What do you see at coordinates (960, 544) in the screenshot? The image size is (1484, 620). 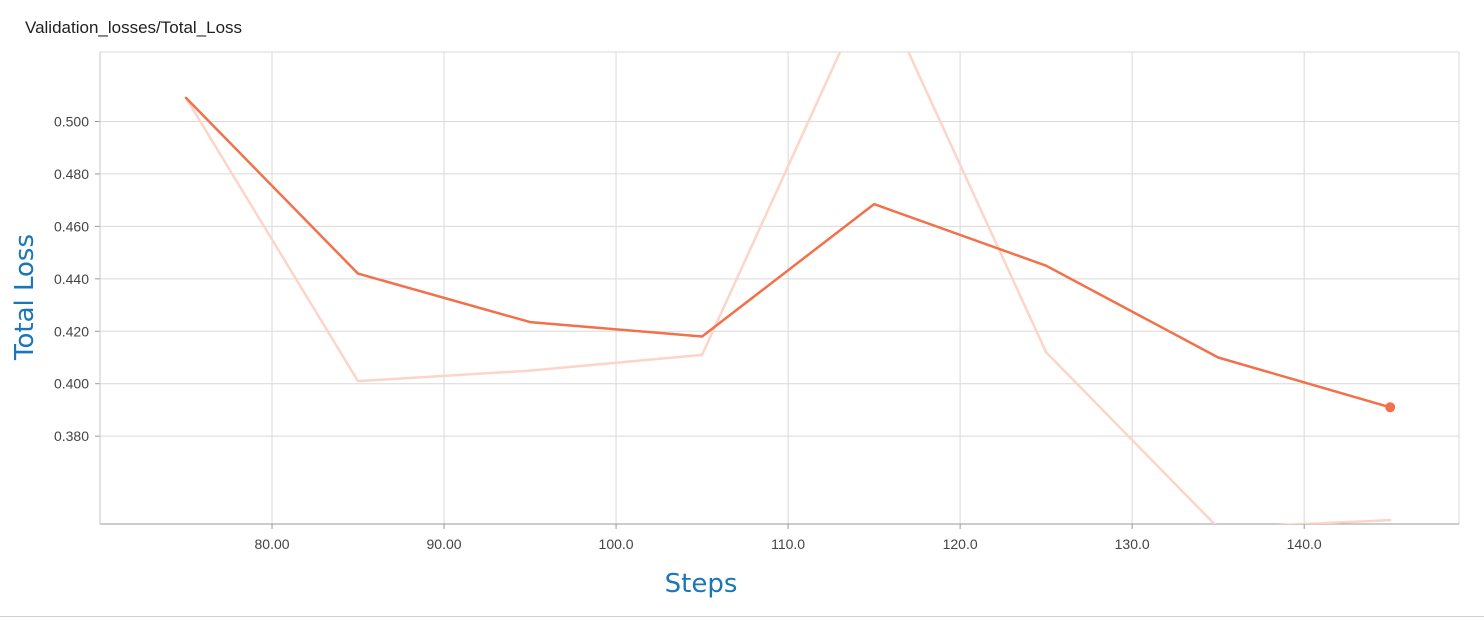 I see `x-tick-label: 120.0` at bounding box center [960, 544].